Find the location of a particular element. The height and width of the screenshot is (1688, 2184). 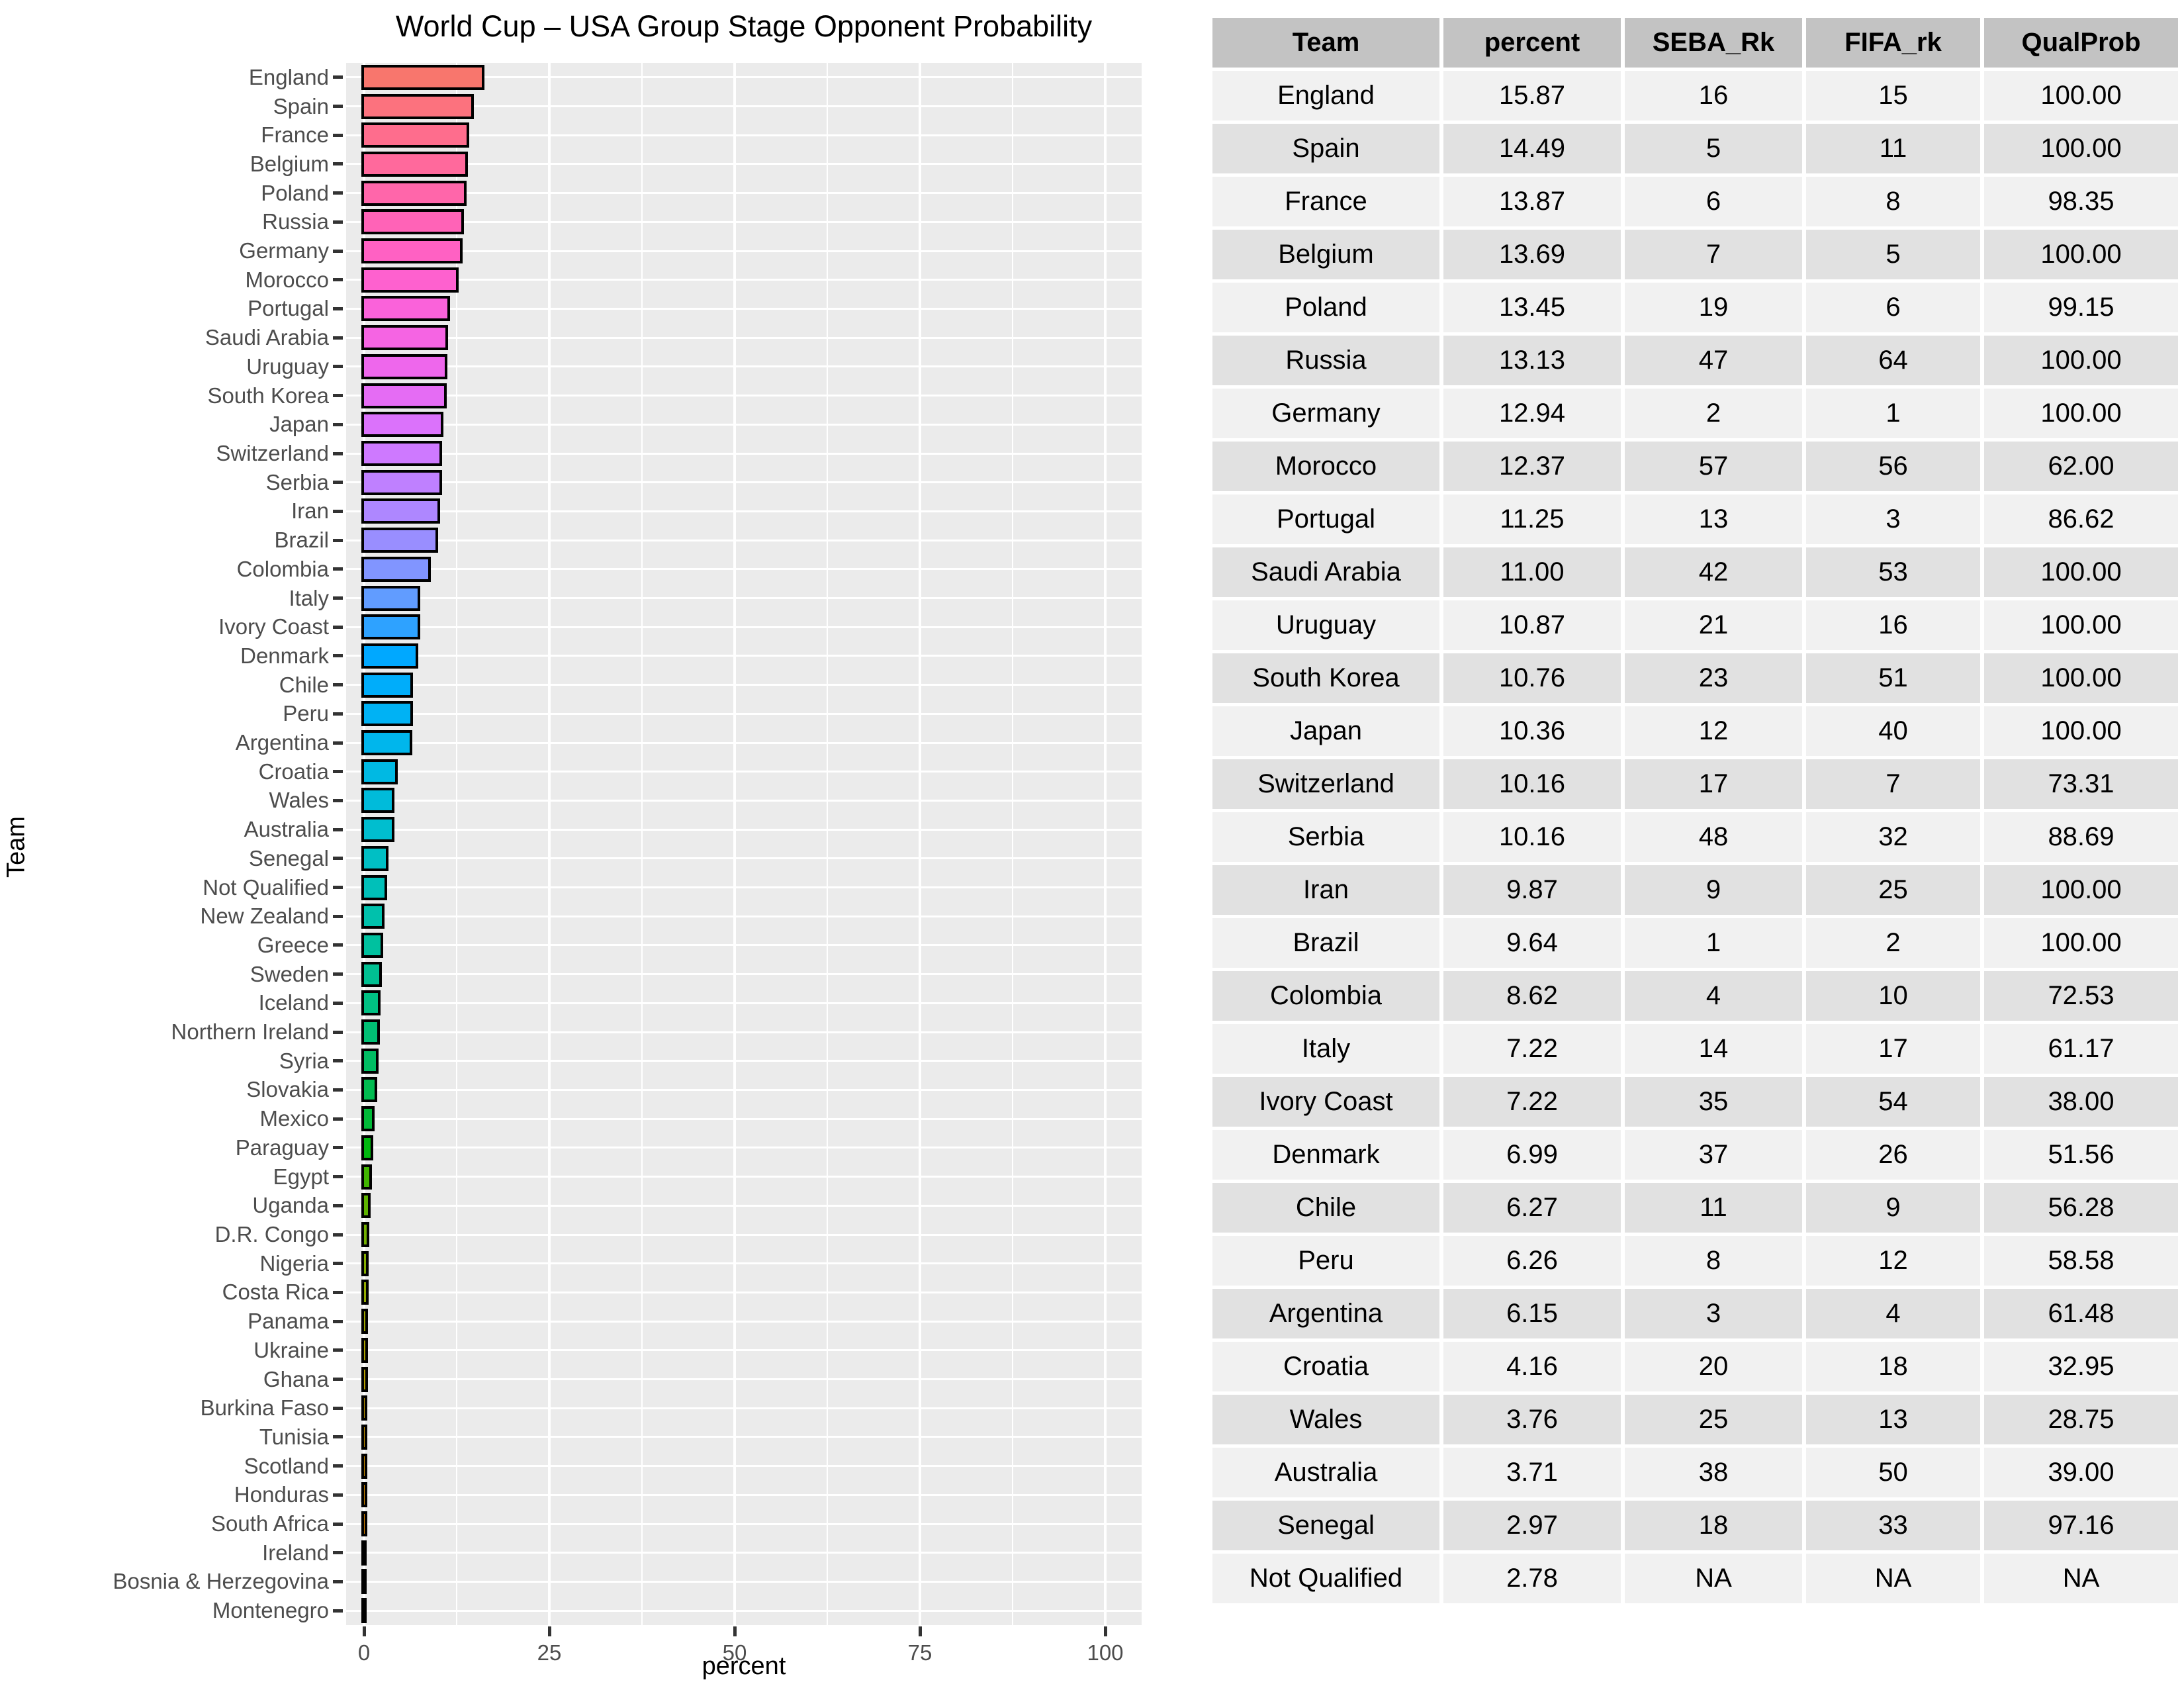

y-tick-label: Chile is located at coordinates (304, 684).